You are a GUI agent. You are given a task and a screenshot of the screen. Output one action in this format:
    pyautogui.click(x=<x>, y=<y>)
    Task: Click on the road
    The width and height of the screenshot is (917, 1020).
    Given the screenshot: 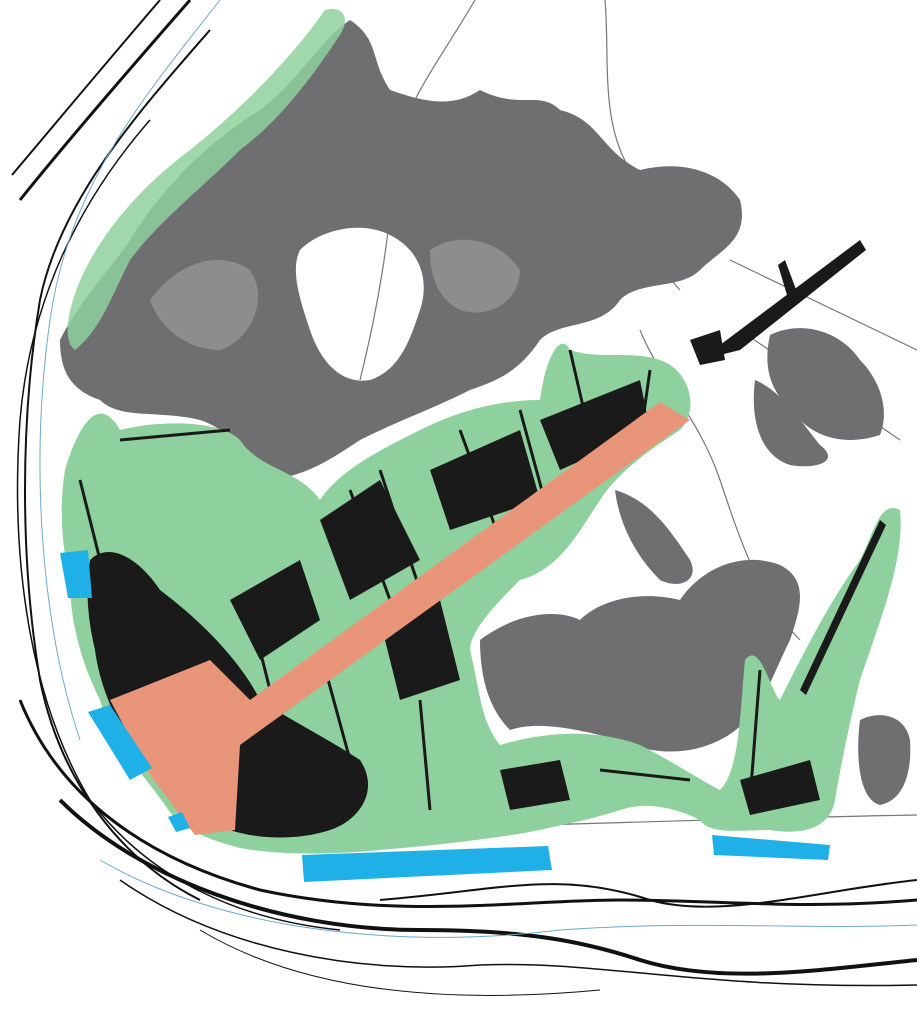 What is the action you would take?
    pyautogui.click(x=823, y=305)
    